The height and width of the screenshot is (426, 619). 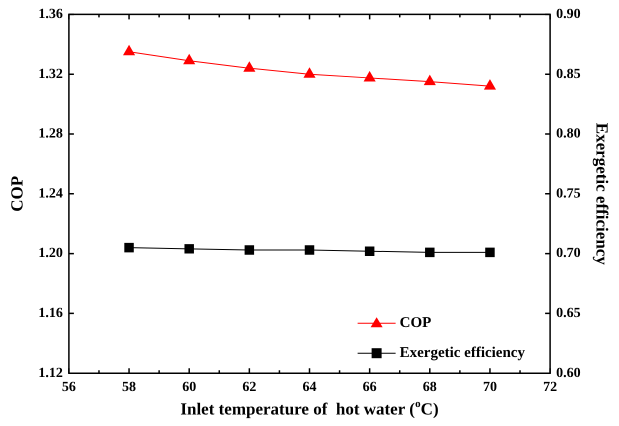 What do you see at coordinates (416, 323) in the screenshot?
I see `legend-label: COP` at bounding box center [416, 323].